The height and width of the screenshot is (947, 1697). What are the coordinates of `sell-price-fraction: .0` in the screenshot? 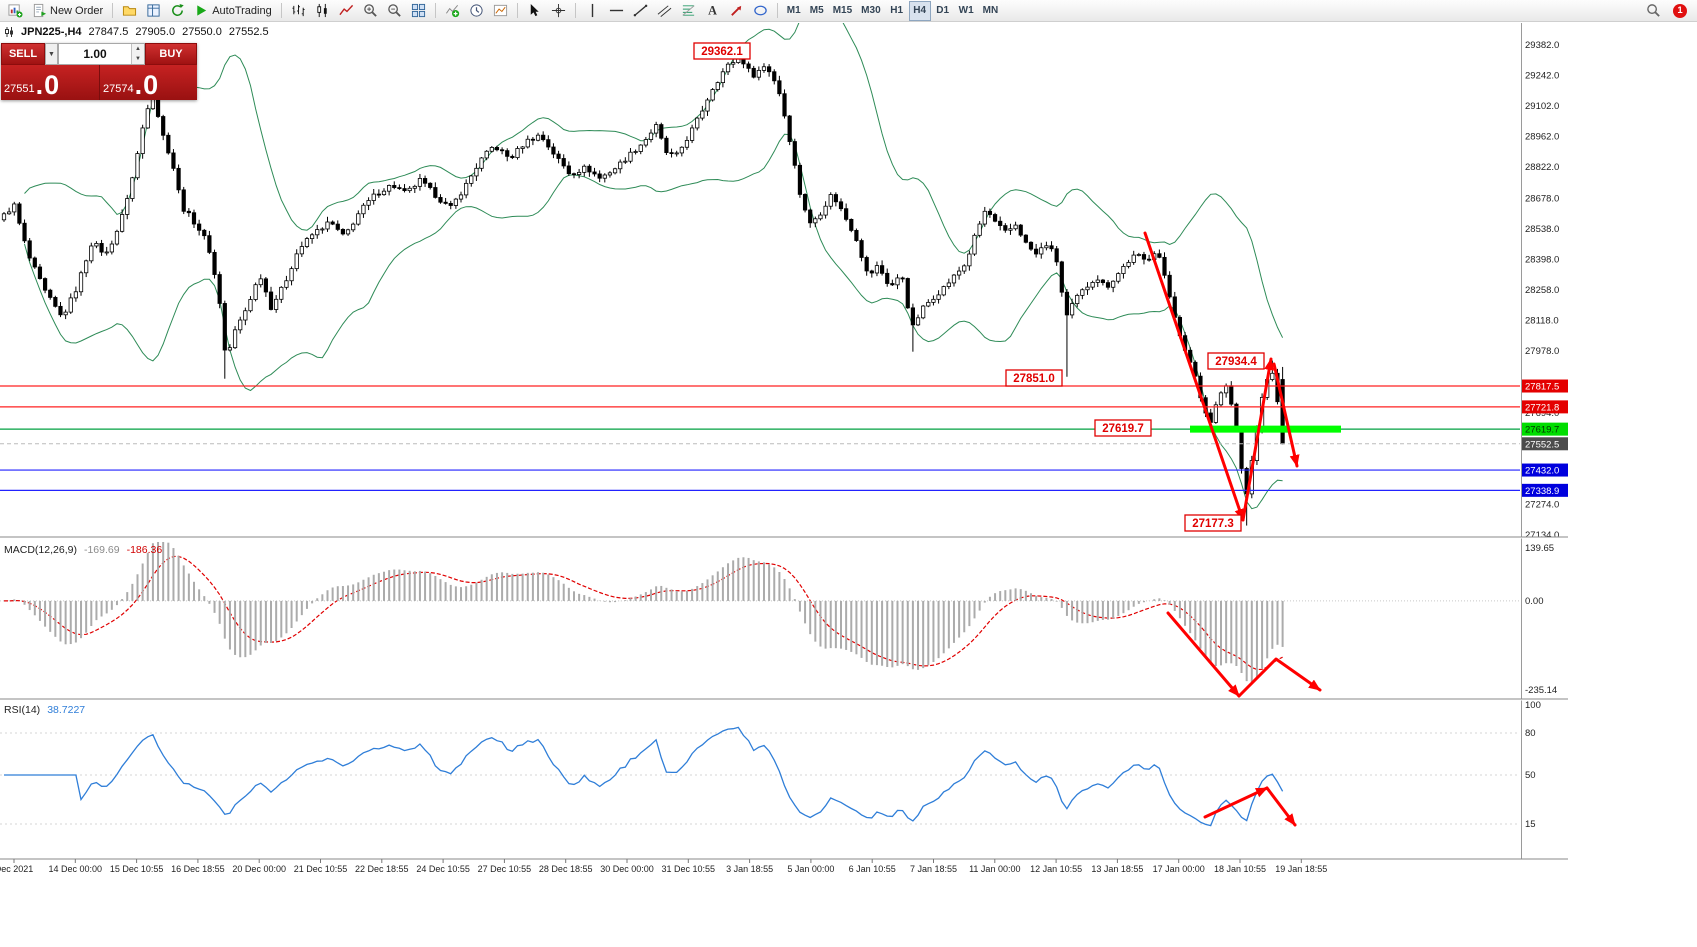 It's located at (48, 85).